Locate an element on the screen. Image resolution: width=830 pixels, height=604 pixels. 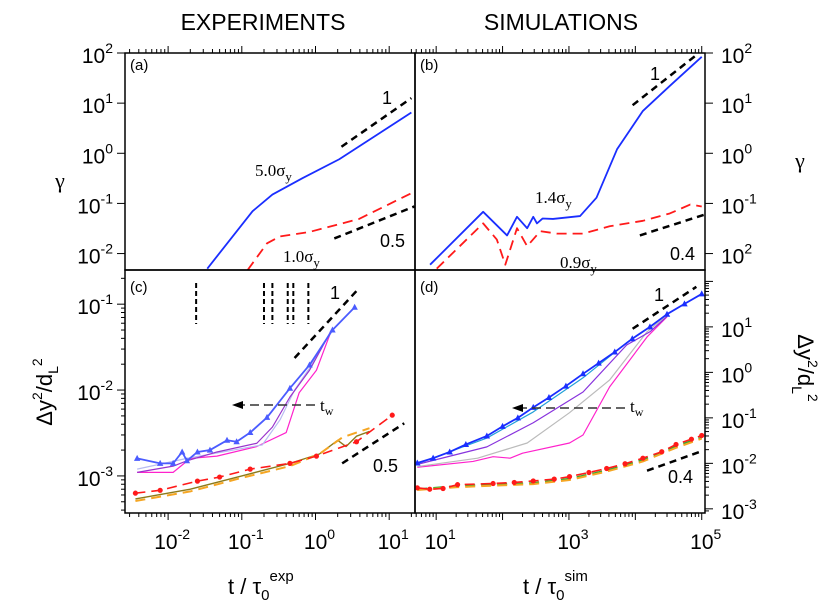
x-label-exp: t / τ0exp is located at coordinates (261, 586).